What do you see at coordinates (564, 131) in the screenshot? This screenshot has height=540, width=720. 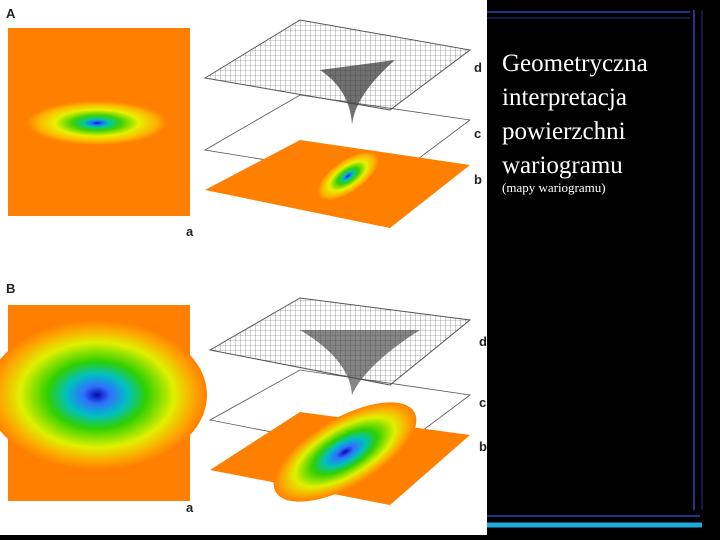 I see `title-line: powierzchni` at bounding box center [564, 131].